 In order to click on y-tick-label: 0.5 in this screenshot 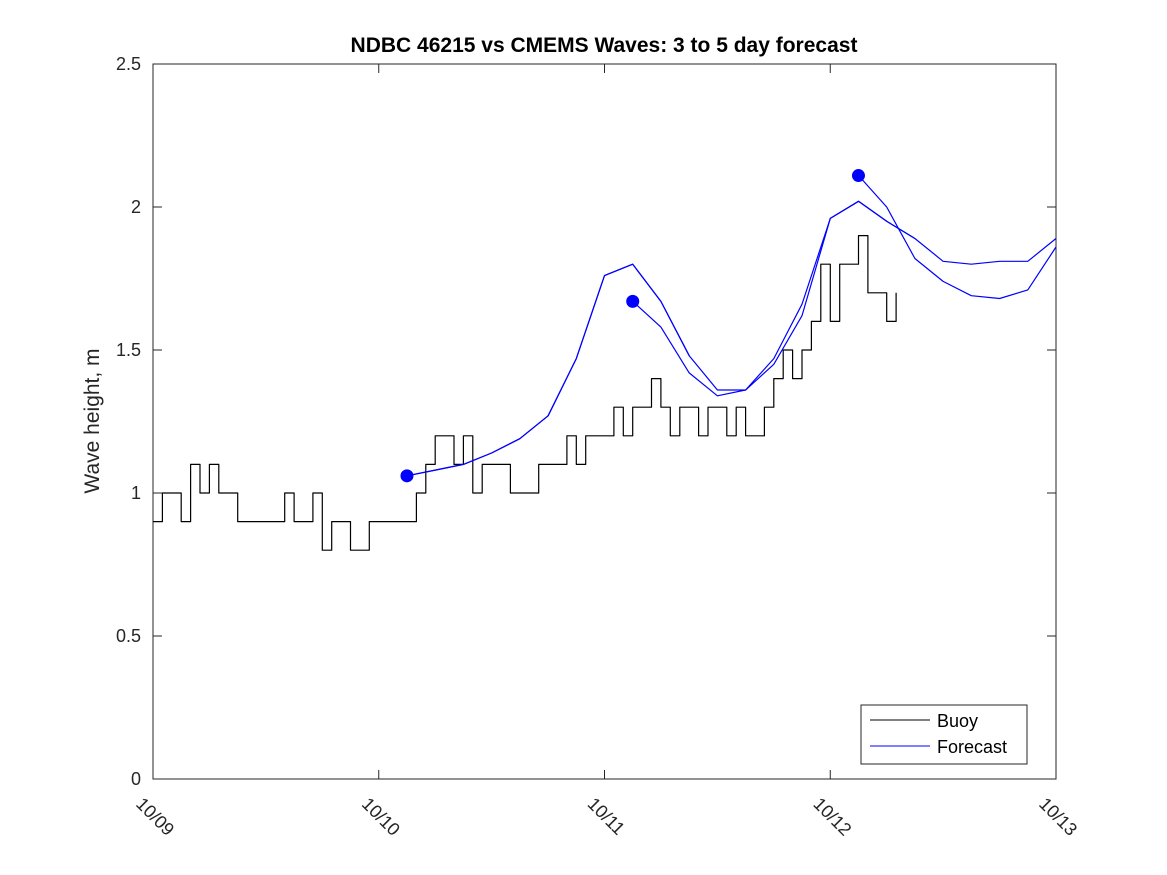, I will do `click(128, 636)`.